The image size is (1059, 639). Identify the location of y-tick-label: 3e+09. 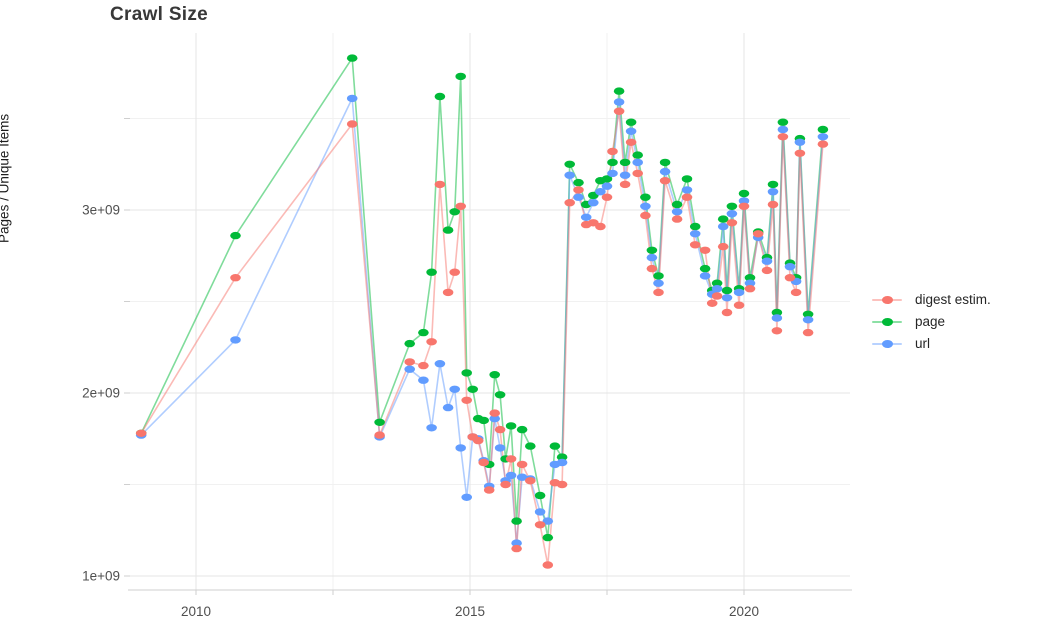
(101, 210).